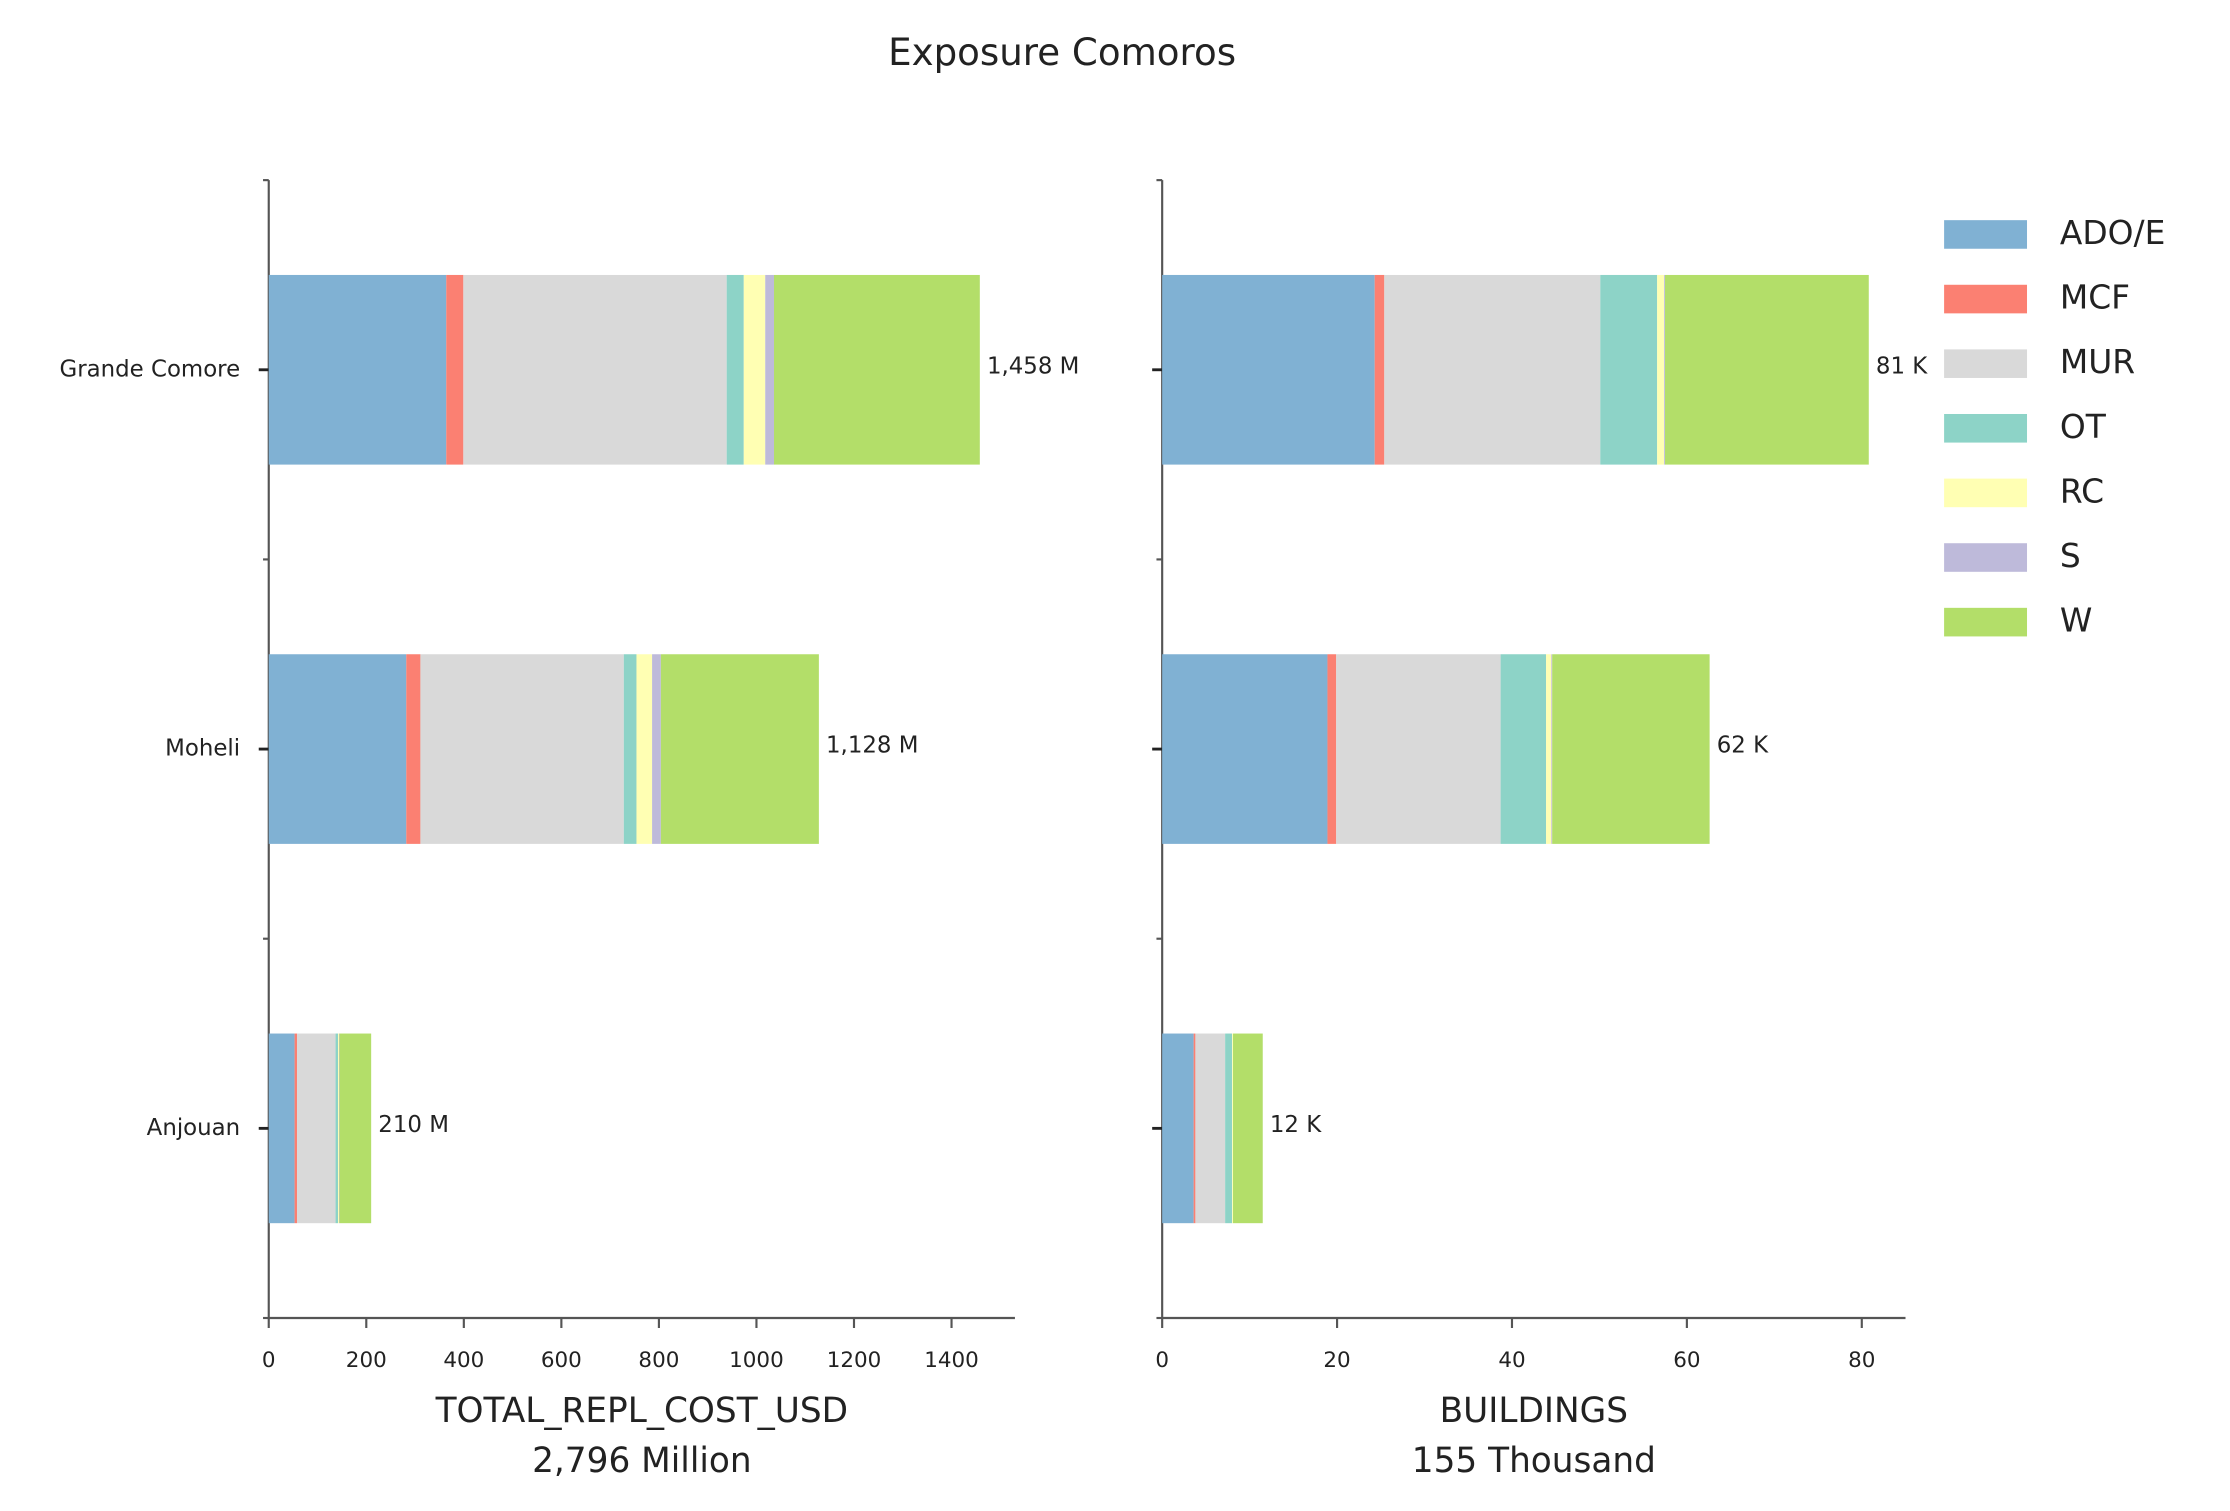  Describe the element at coordinates (658, 1360) in the screenshot. I see `x-tick-label: 800` at that location.